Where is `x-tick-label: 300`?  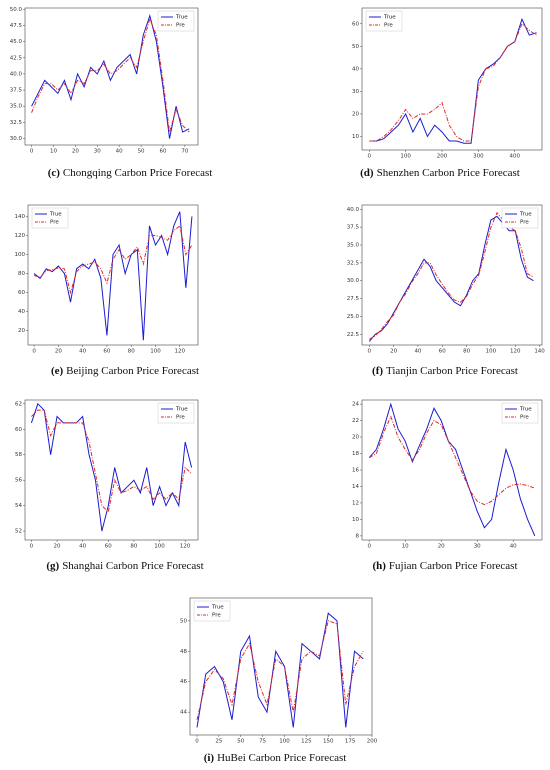 x-tick-label: 300 is located at coordinates (478, 157).